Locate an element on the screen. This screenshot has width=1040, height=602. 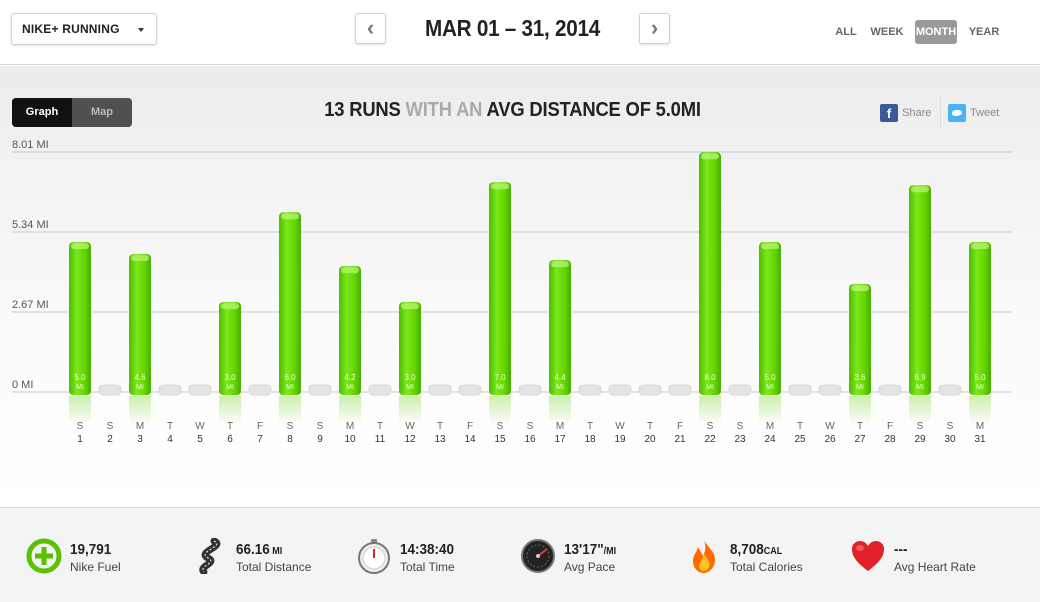
prev-period-button: ‹ is located at coordinates (370, 28).